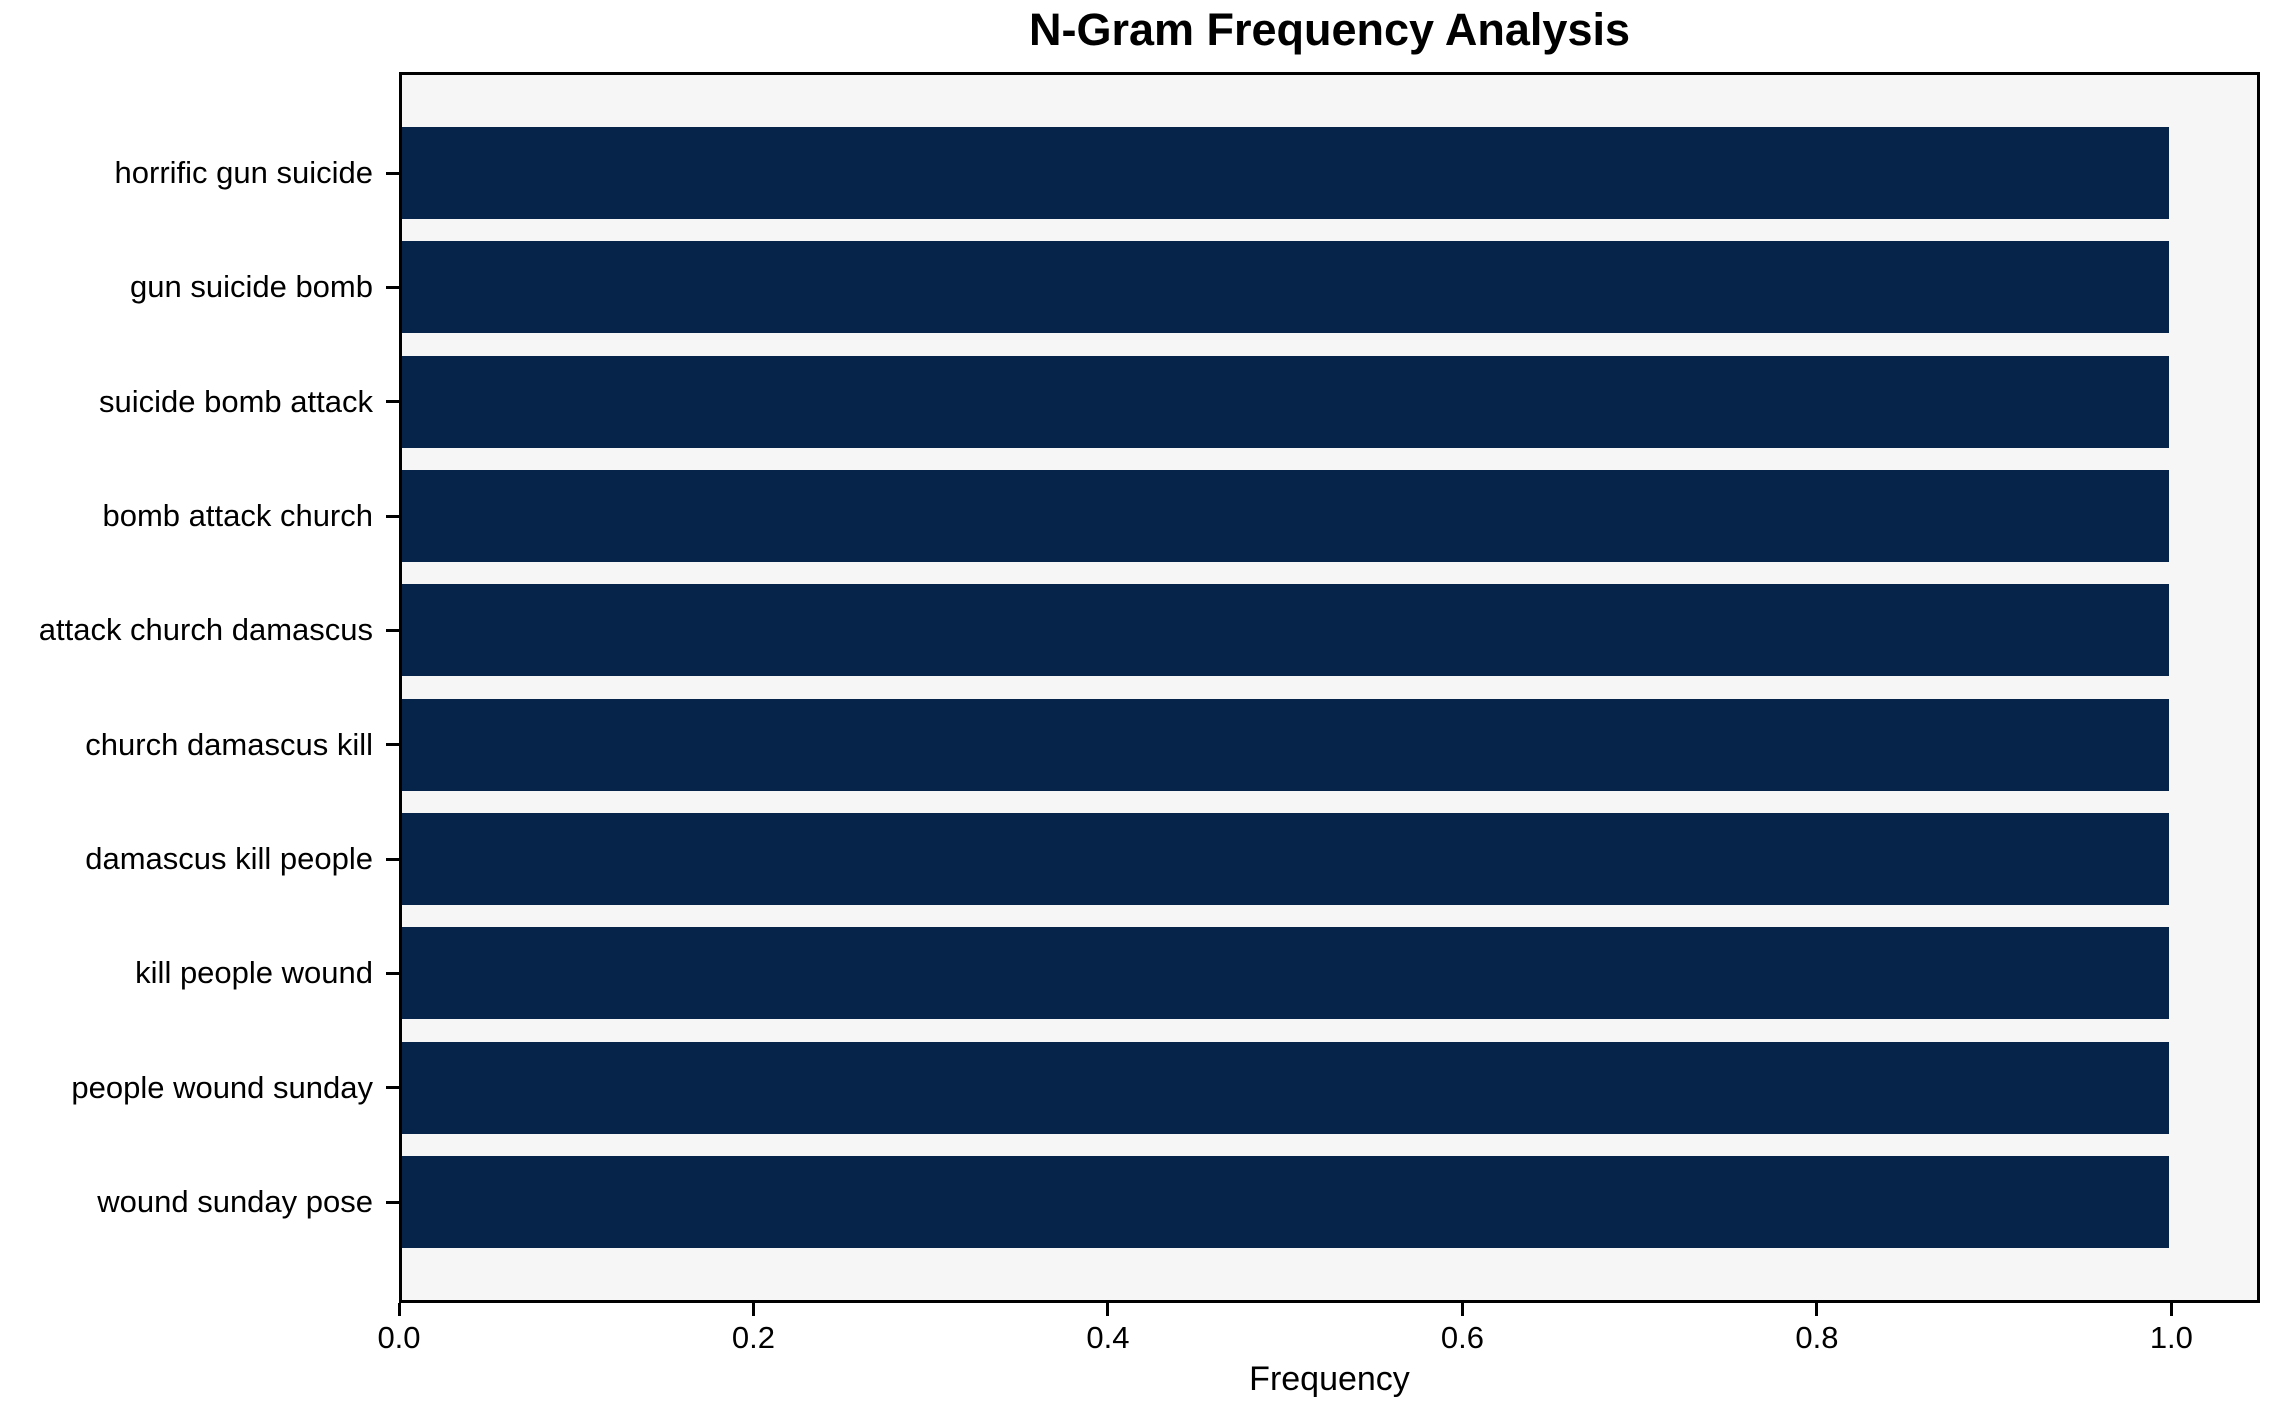 This screenshot has width=2278, height=1414. I want to click on y-tick-label: damascus kill people, so click(229, 858).